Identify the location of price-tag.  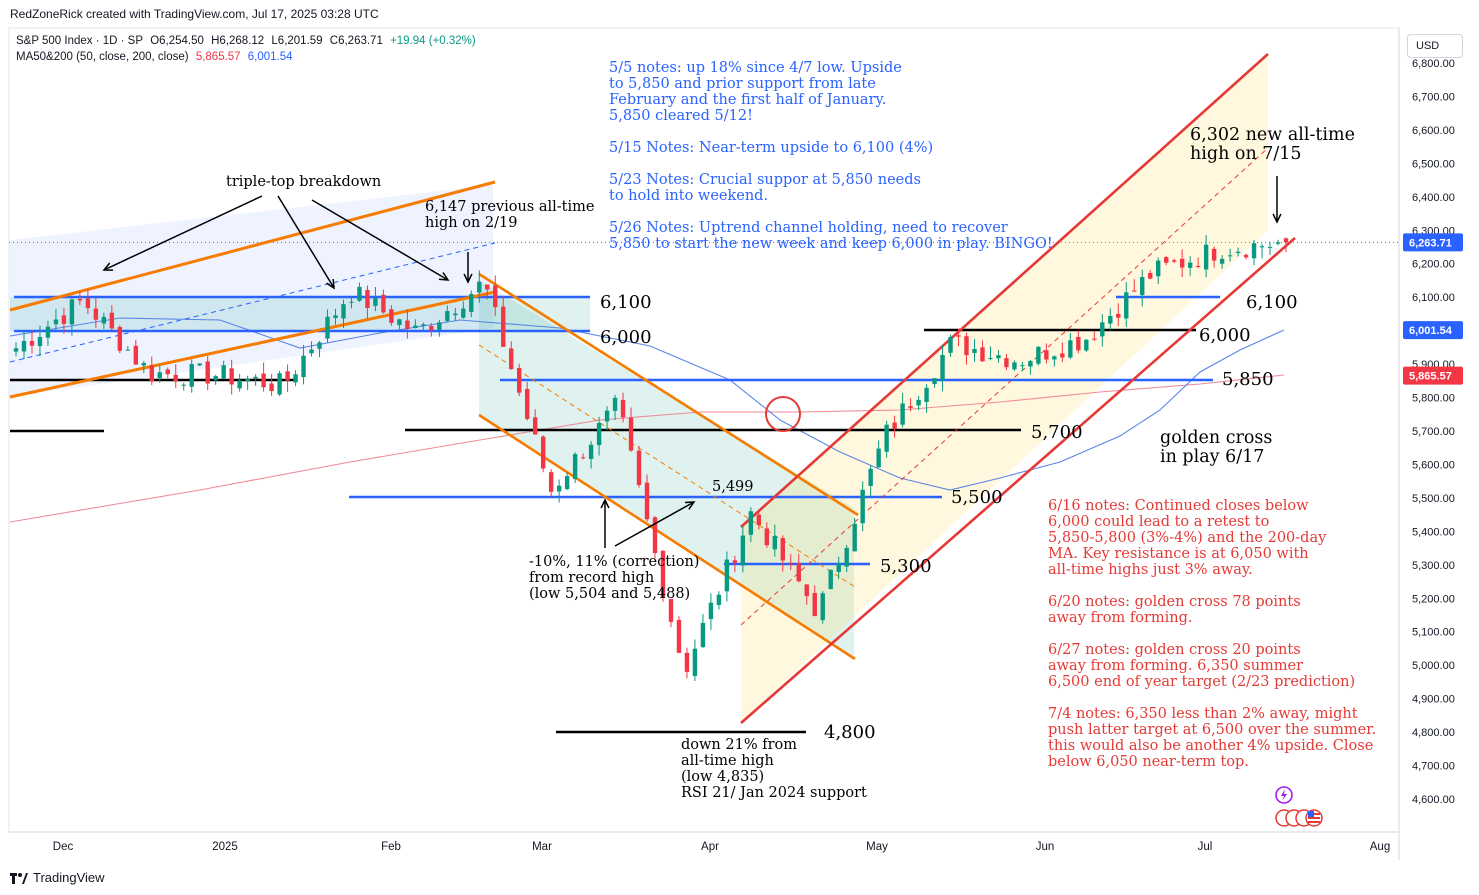
(1433, 242).